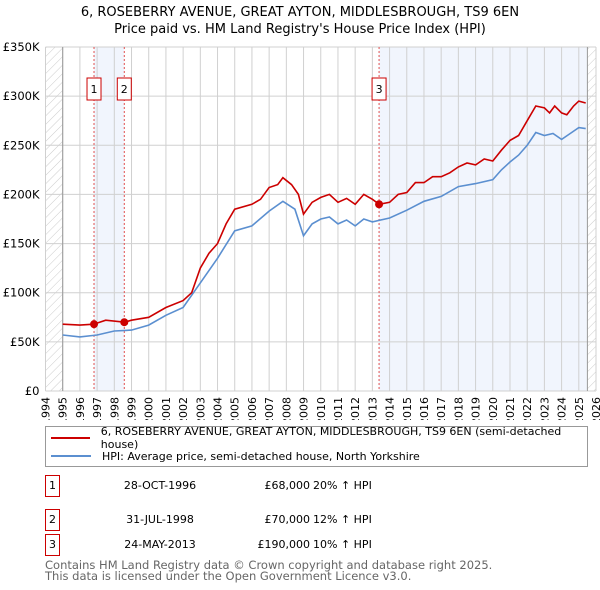 The image size is (600, 590). Describe the element at coordinates (200, 408) in the screenshot. I see `x-tick-label: 2003` at that location.